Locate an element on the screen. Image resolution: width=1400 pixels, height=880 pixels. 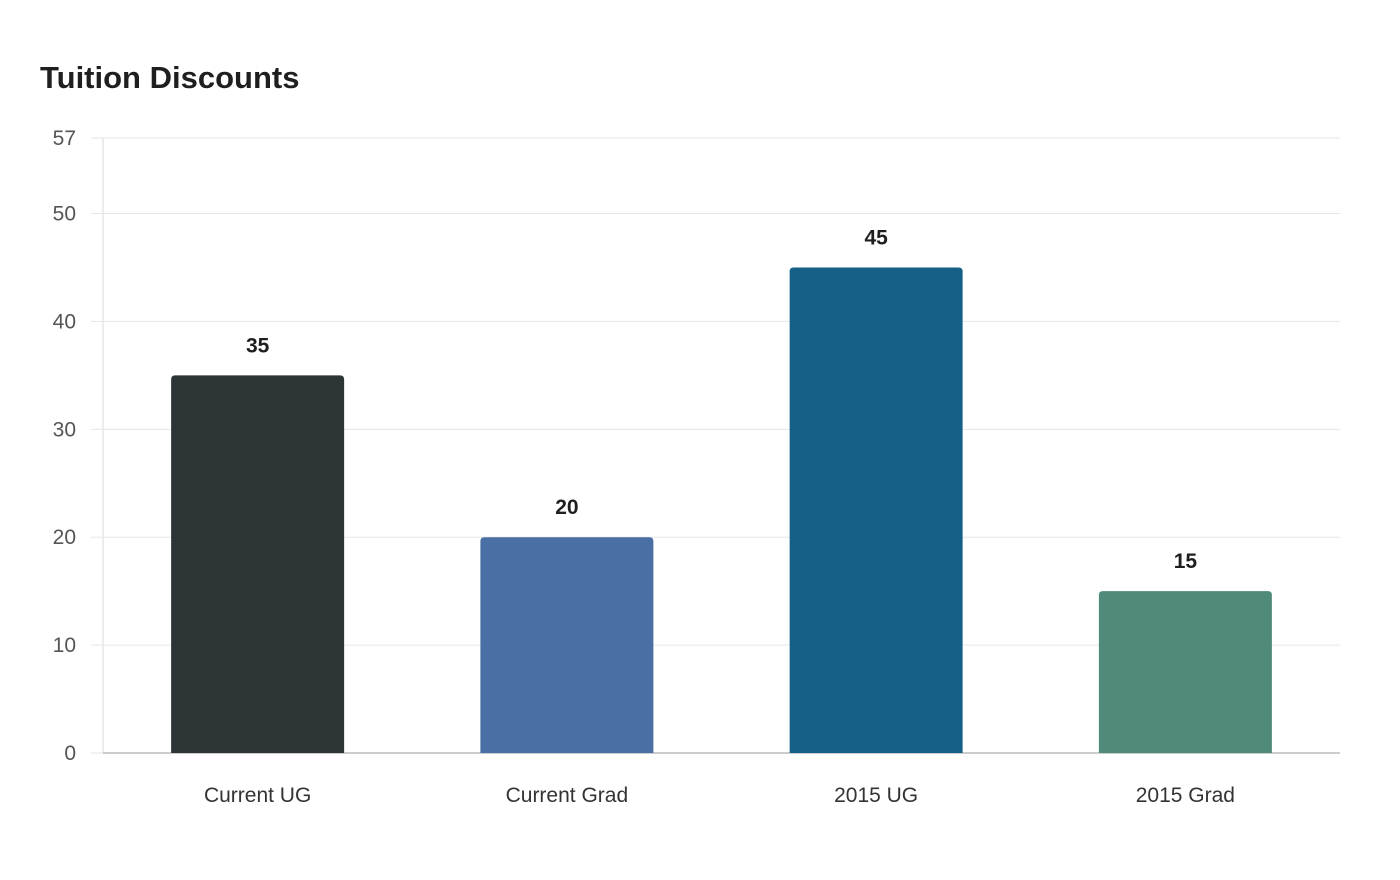
y-tick-label: 20 is located at coordinates (64, 537).